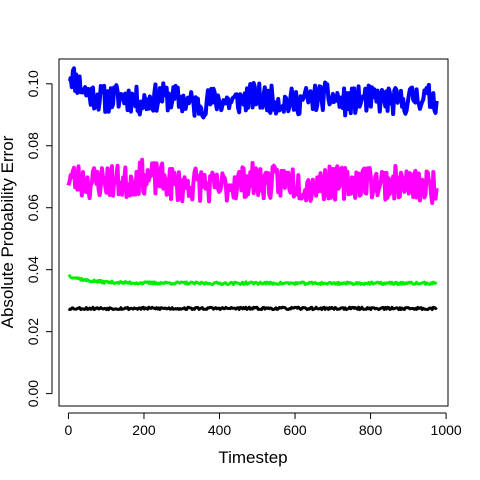 Image resolution: width=480 pixels, height=480 pixels. Describe the element at coordinates (263, 425) in the screenshot. I see `x-axis: 0 200 400 600 800 1000` at that location.